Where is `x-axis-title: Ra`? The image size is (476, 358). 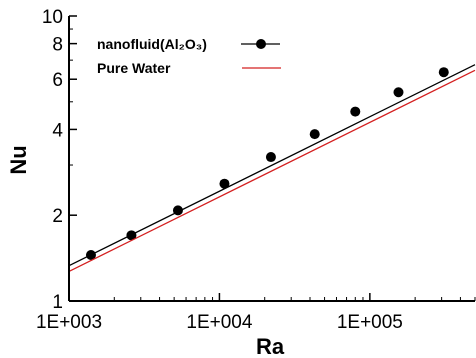 x-axis-title: Ra is located at coordinates (270, 346).